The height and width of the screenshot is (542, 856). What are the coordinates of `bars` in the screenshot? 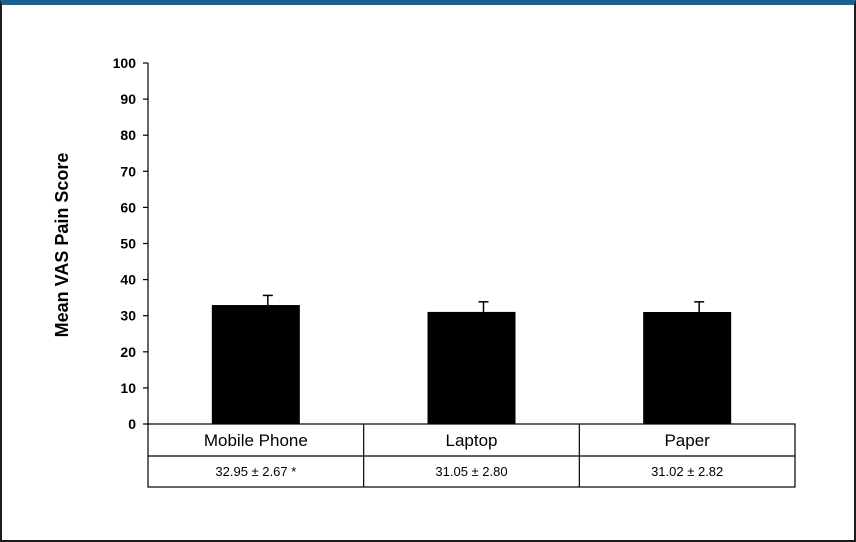 It's located at (471, 359).